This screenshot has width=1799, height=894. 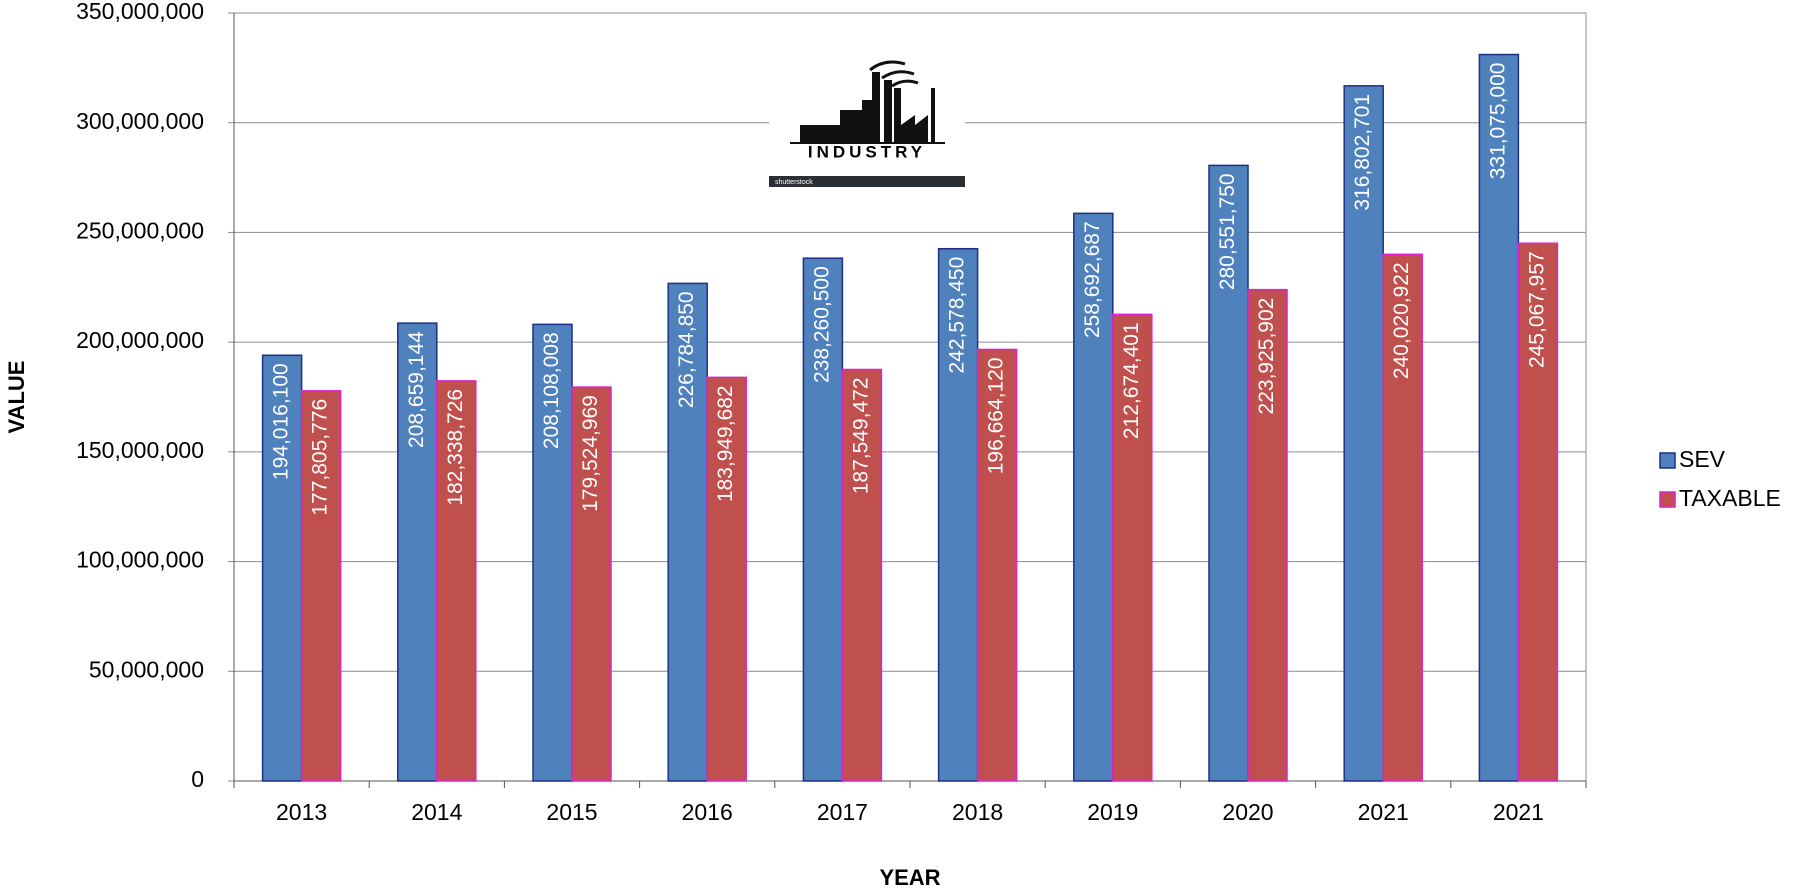 What do you see at coordinates (867, 101) in the screenshot?
I see `factory-icon` at bounding box center [867, 101].